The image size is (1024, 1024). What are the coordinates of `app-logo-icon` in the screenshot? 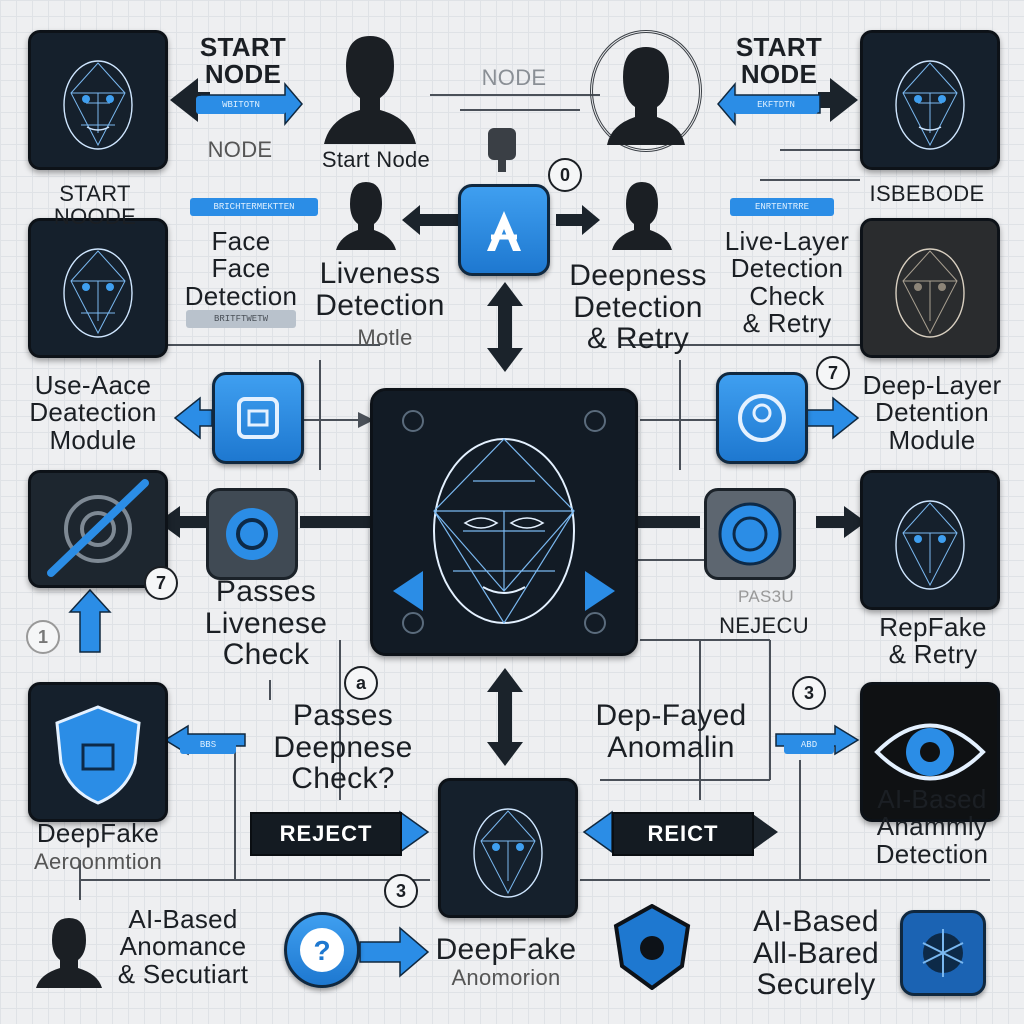 It's located at (504, 230).